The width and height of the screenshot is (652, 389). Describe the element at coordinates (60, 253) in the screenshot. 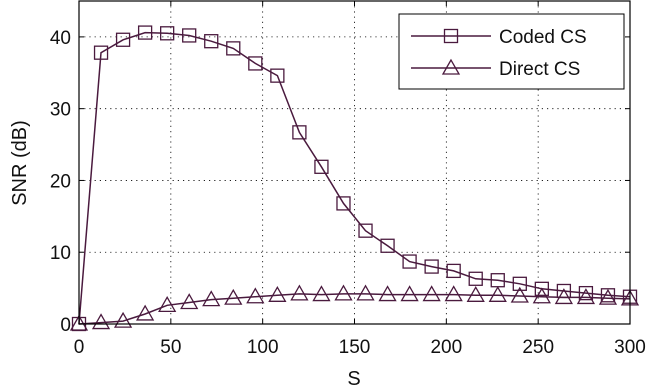

I see `y-tick-label: 10` at that location.